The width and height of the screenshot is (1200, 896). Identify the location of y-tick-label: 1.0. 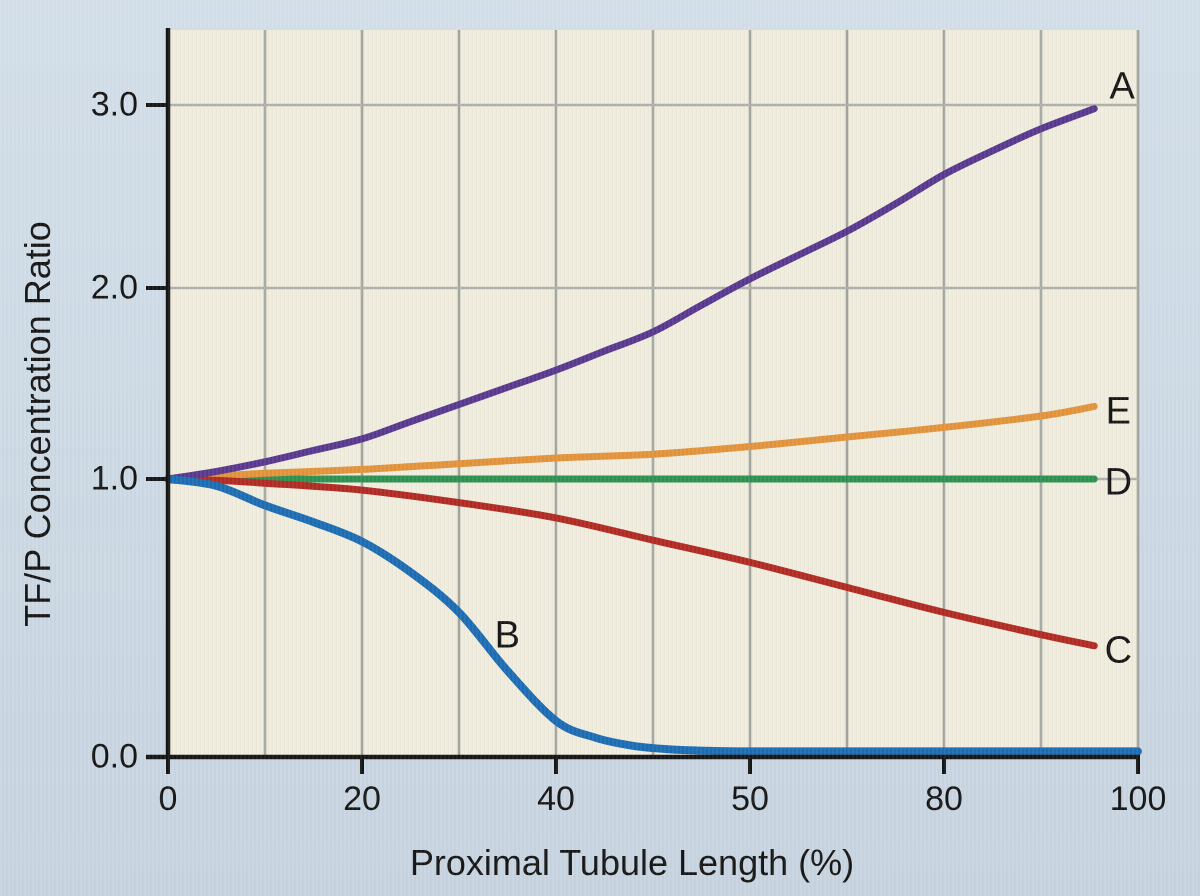
(114, 478).